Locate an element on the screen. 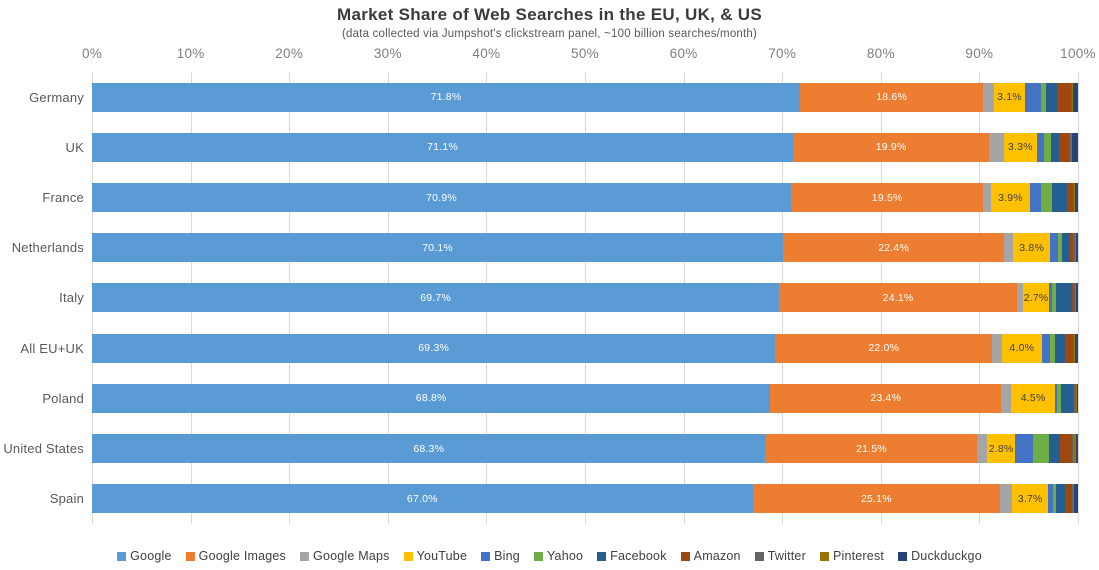 The height and width of the screenshot is (570, 1099). bar-segment: 3.7% is located at coordinates (1030, 499).